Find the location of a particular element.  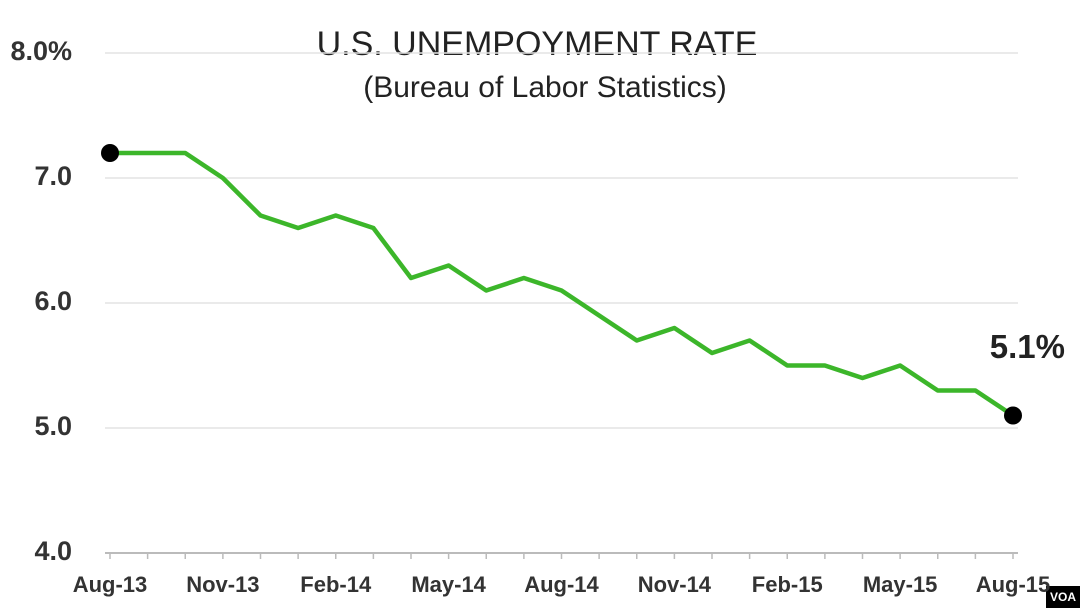

y-tick-label: 6.0 is located at coordinates (53, 301).